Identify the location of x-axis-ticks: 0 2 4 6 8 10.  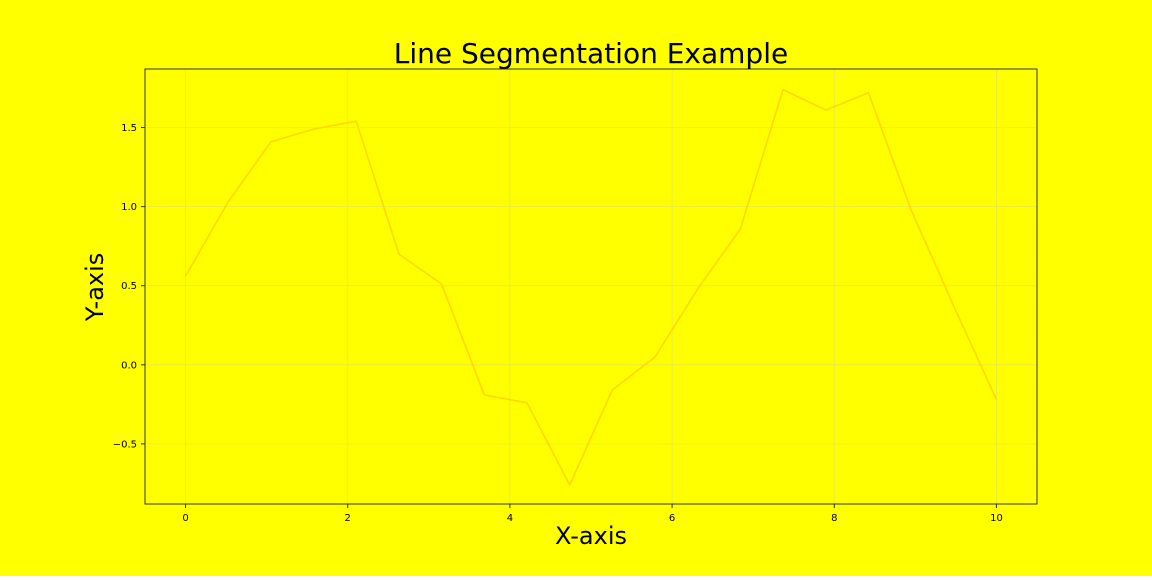
(592, 514).